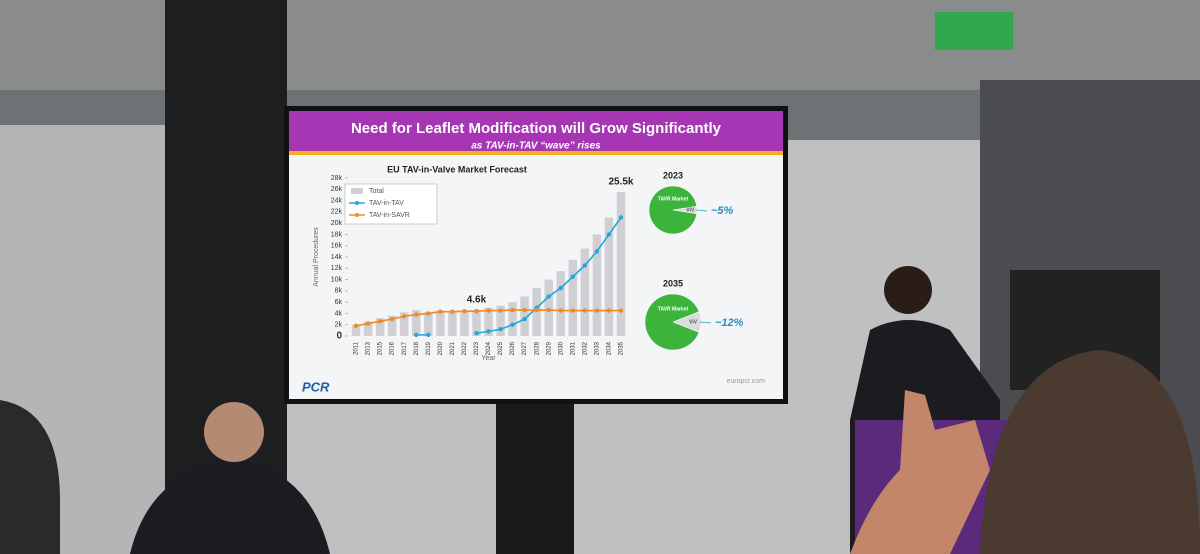 The width and height of the screenshot is (1200, 554). I want to click on y-tick-label: 10k, so click(337, 279).